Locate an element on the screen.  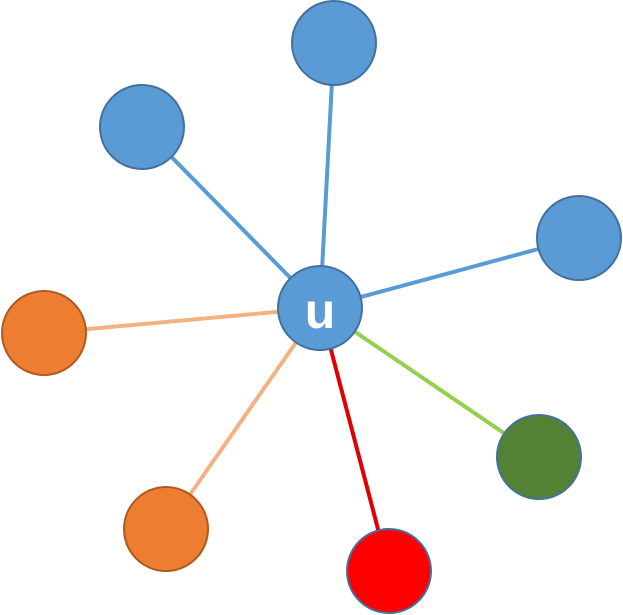
node-top is located at coordinates (334, 43).